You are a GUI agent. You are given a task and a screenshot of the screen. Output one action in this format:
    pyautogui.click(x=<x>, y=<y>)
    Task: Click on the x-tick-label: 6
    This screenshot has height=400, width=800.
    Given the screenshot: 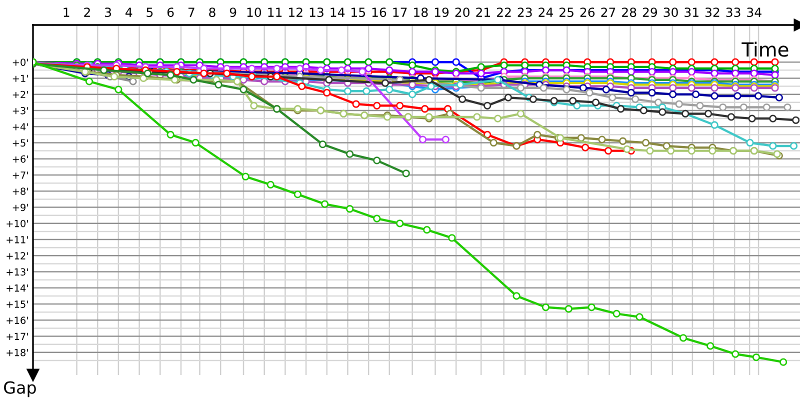 What is the action you would take?
    pyautogui.click(x=170, y=13)
    